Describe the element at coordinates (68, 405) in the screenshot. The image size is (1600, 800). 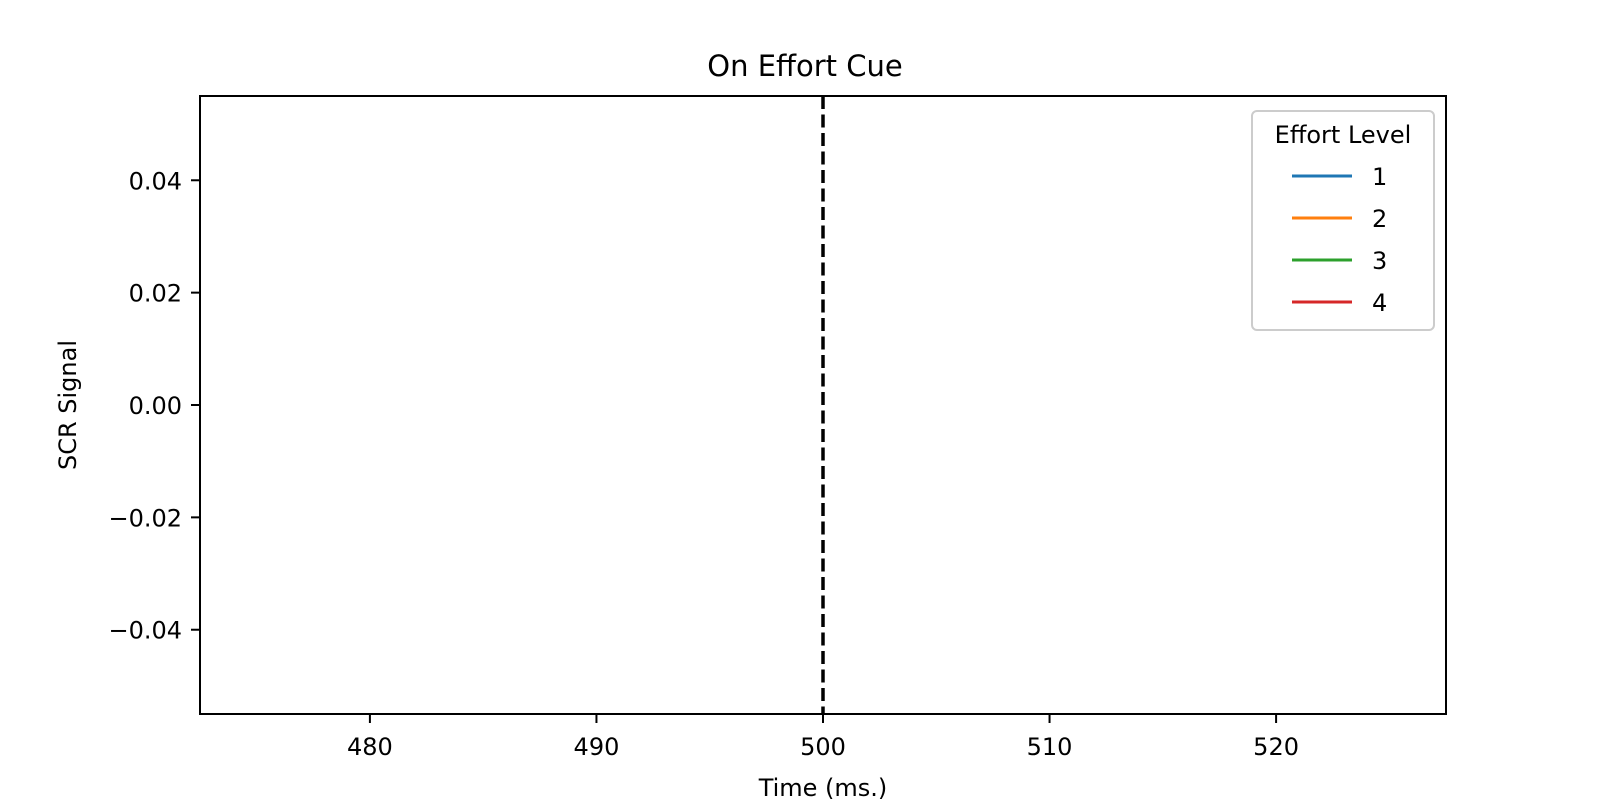
I see `y-axis-label: SCR Signal` at that location.